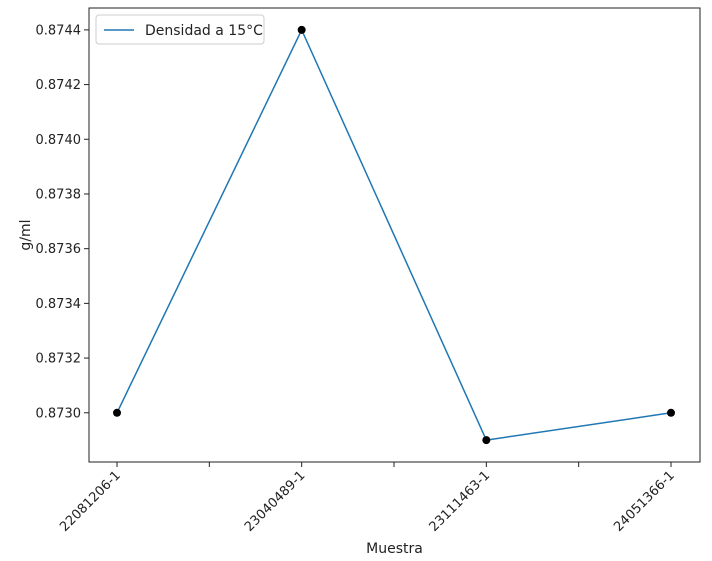 Image resolution: width=712 pixels, height=561 pixels. I want to click on legend-box, so click(180, 29).